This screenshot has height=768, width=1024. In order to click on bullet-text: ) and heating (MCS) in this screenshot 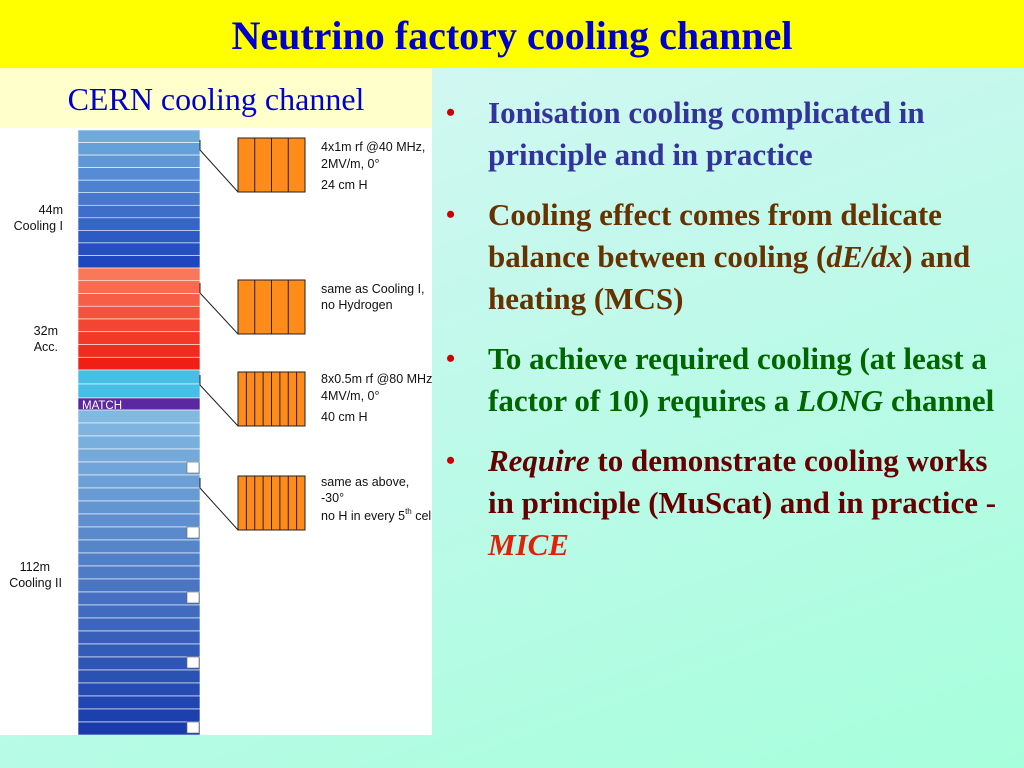, I will do `click(729, 277)`.